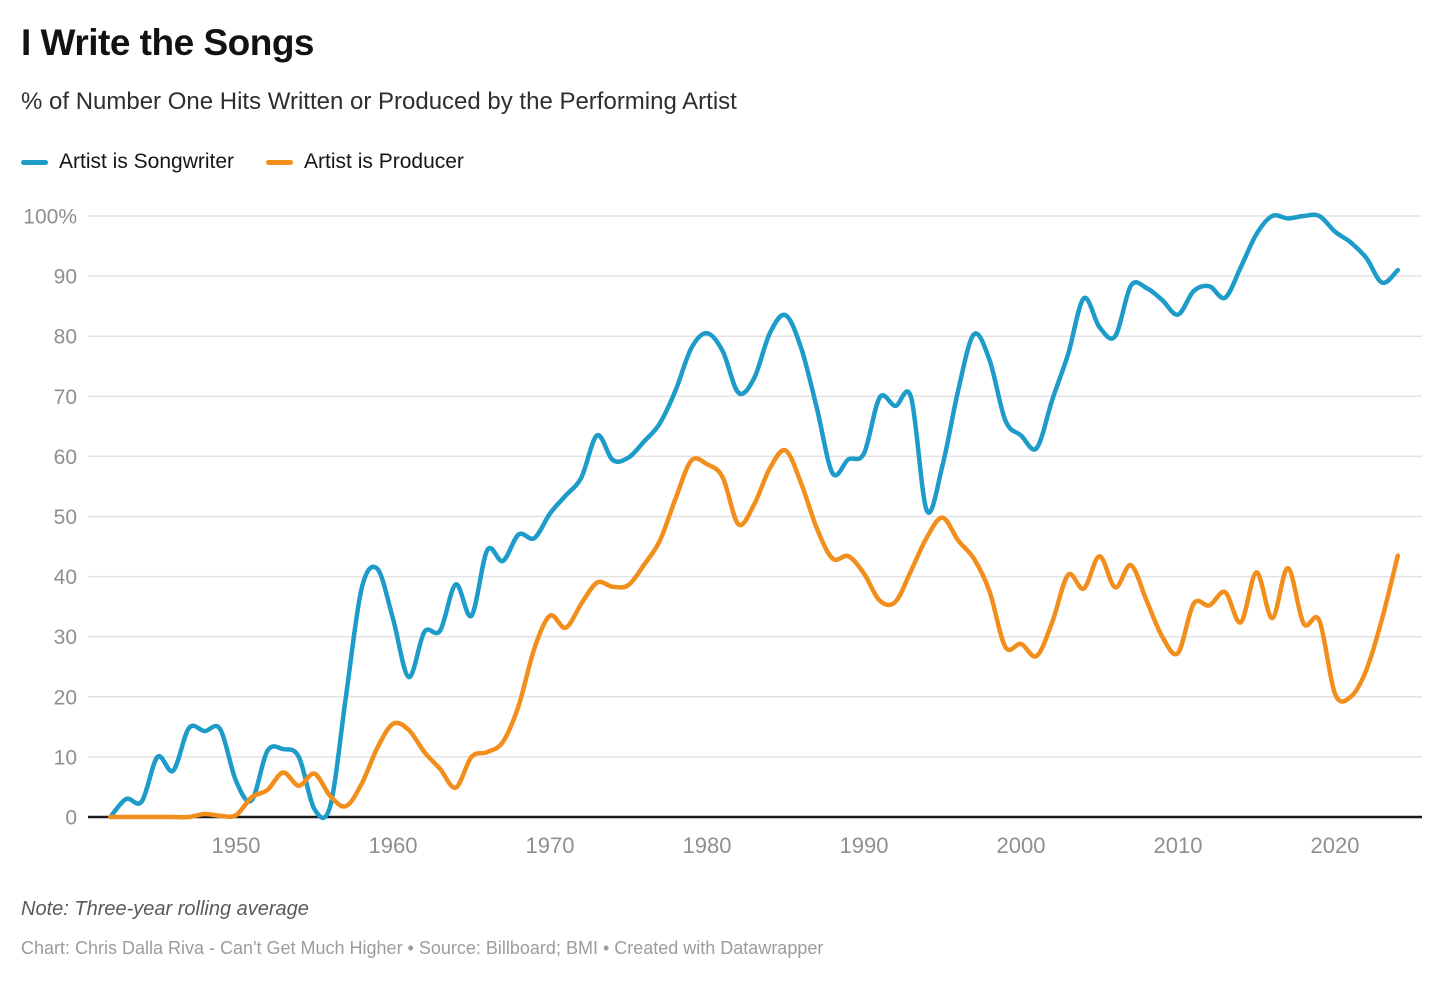 This screenshot has width=1440, height=982. I want to click on y-tick-label-70: 70, so click(65, 397).